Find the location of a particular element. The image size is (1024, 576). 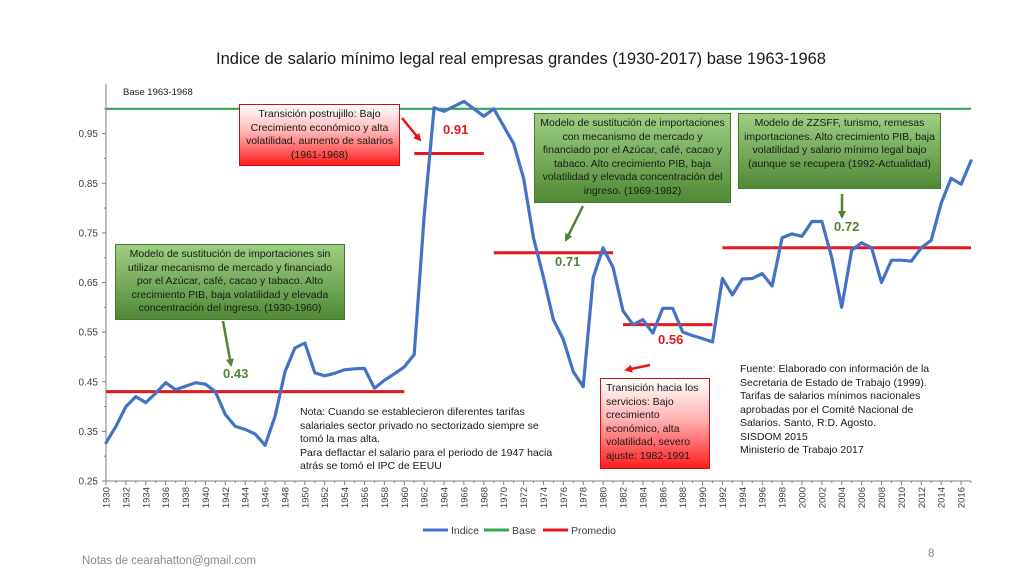

x-tick-label: 1930 is located at coordinates (107, 497).